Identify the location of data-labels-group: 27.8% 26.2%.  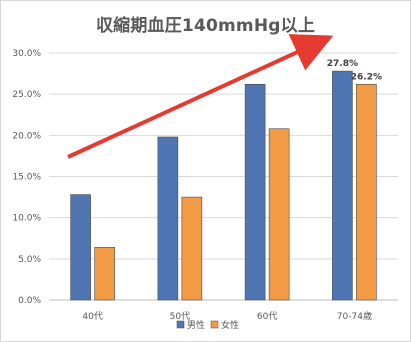
(354, 70).